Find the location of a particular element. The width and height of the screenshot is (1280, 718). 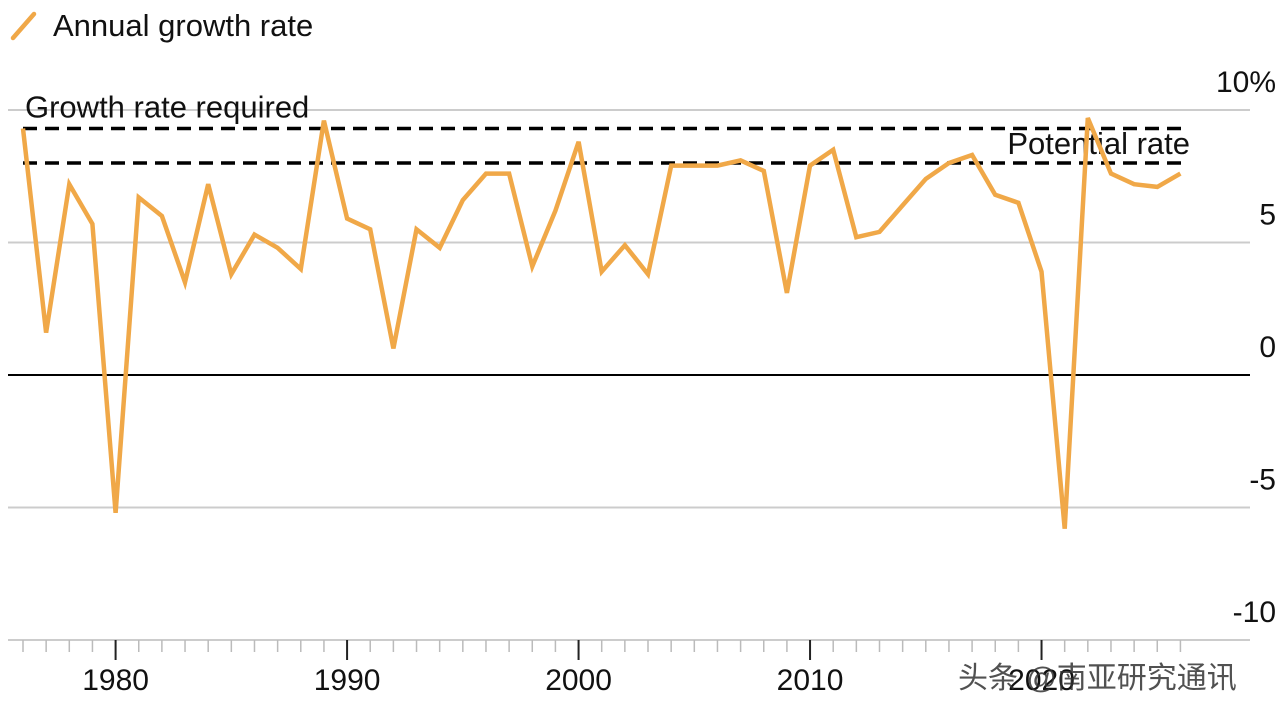

y-tick-label: -10 is located at coordinates (1254, 612).